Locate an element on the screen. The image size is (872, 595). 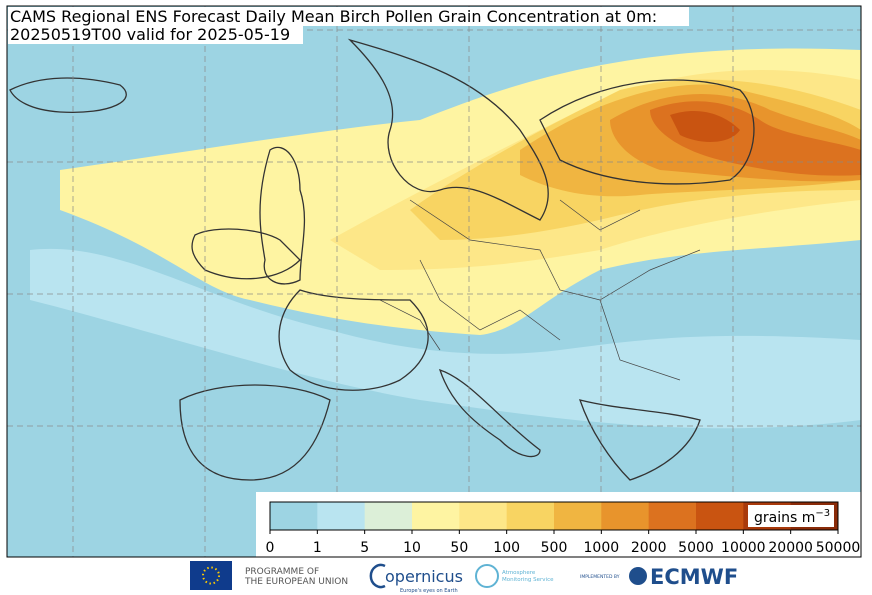
colorbar-tick-label: 2000 is located at coordinates (649, 548).